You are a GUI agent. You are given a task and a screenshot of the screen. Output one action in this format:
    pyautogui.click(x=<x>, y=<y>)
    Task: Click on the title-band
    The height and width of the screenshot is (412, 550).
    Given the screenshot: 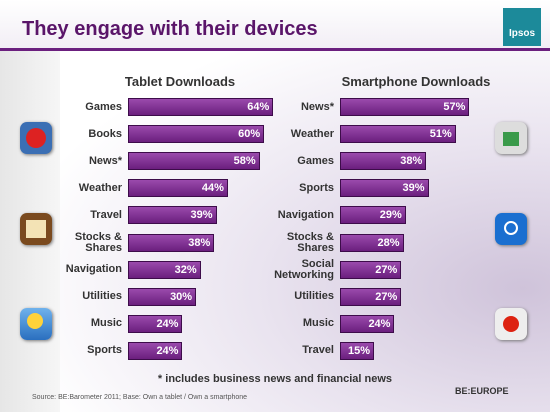 What is the action you would take?
    pyautogui.click(x=275, y=24)
    